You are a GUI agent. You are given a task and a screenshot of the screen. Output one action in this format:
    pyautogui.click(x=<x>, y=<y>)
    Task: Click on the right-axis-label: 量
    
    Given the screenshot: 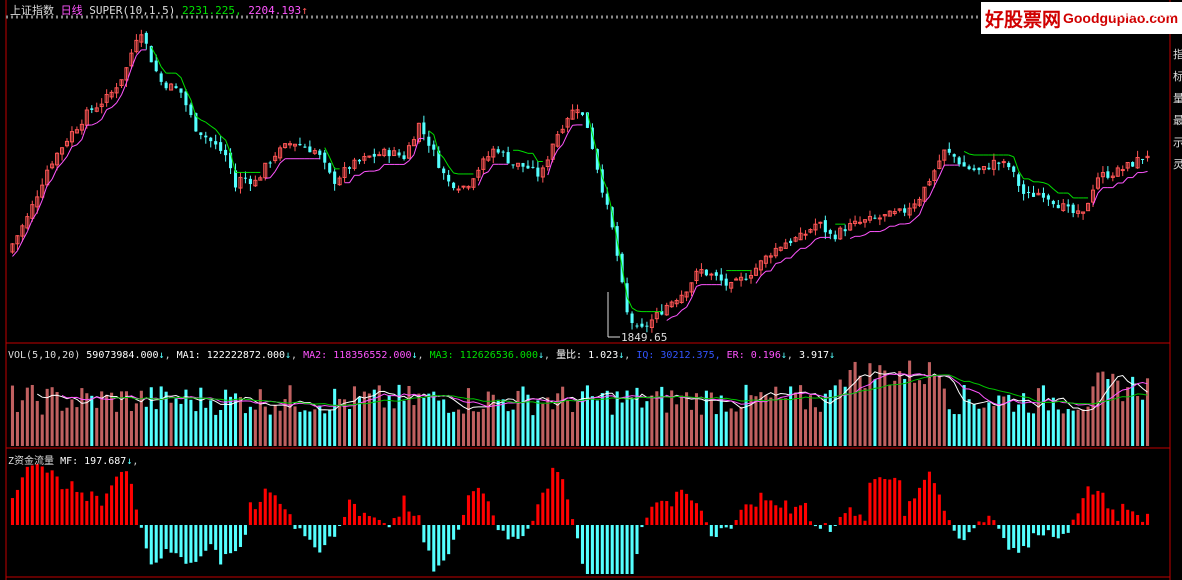 What is the action you would take?
    pyautogui.click(x=1177, y=98)
    